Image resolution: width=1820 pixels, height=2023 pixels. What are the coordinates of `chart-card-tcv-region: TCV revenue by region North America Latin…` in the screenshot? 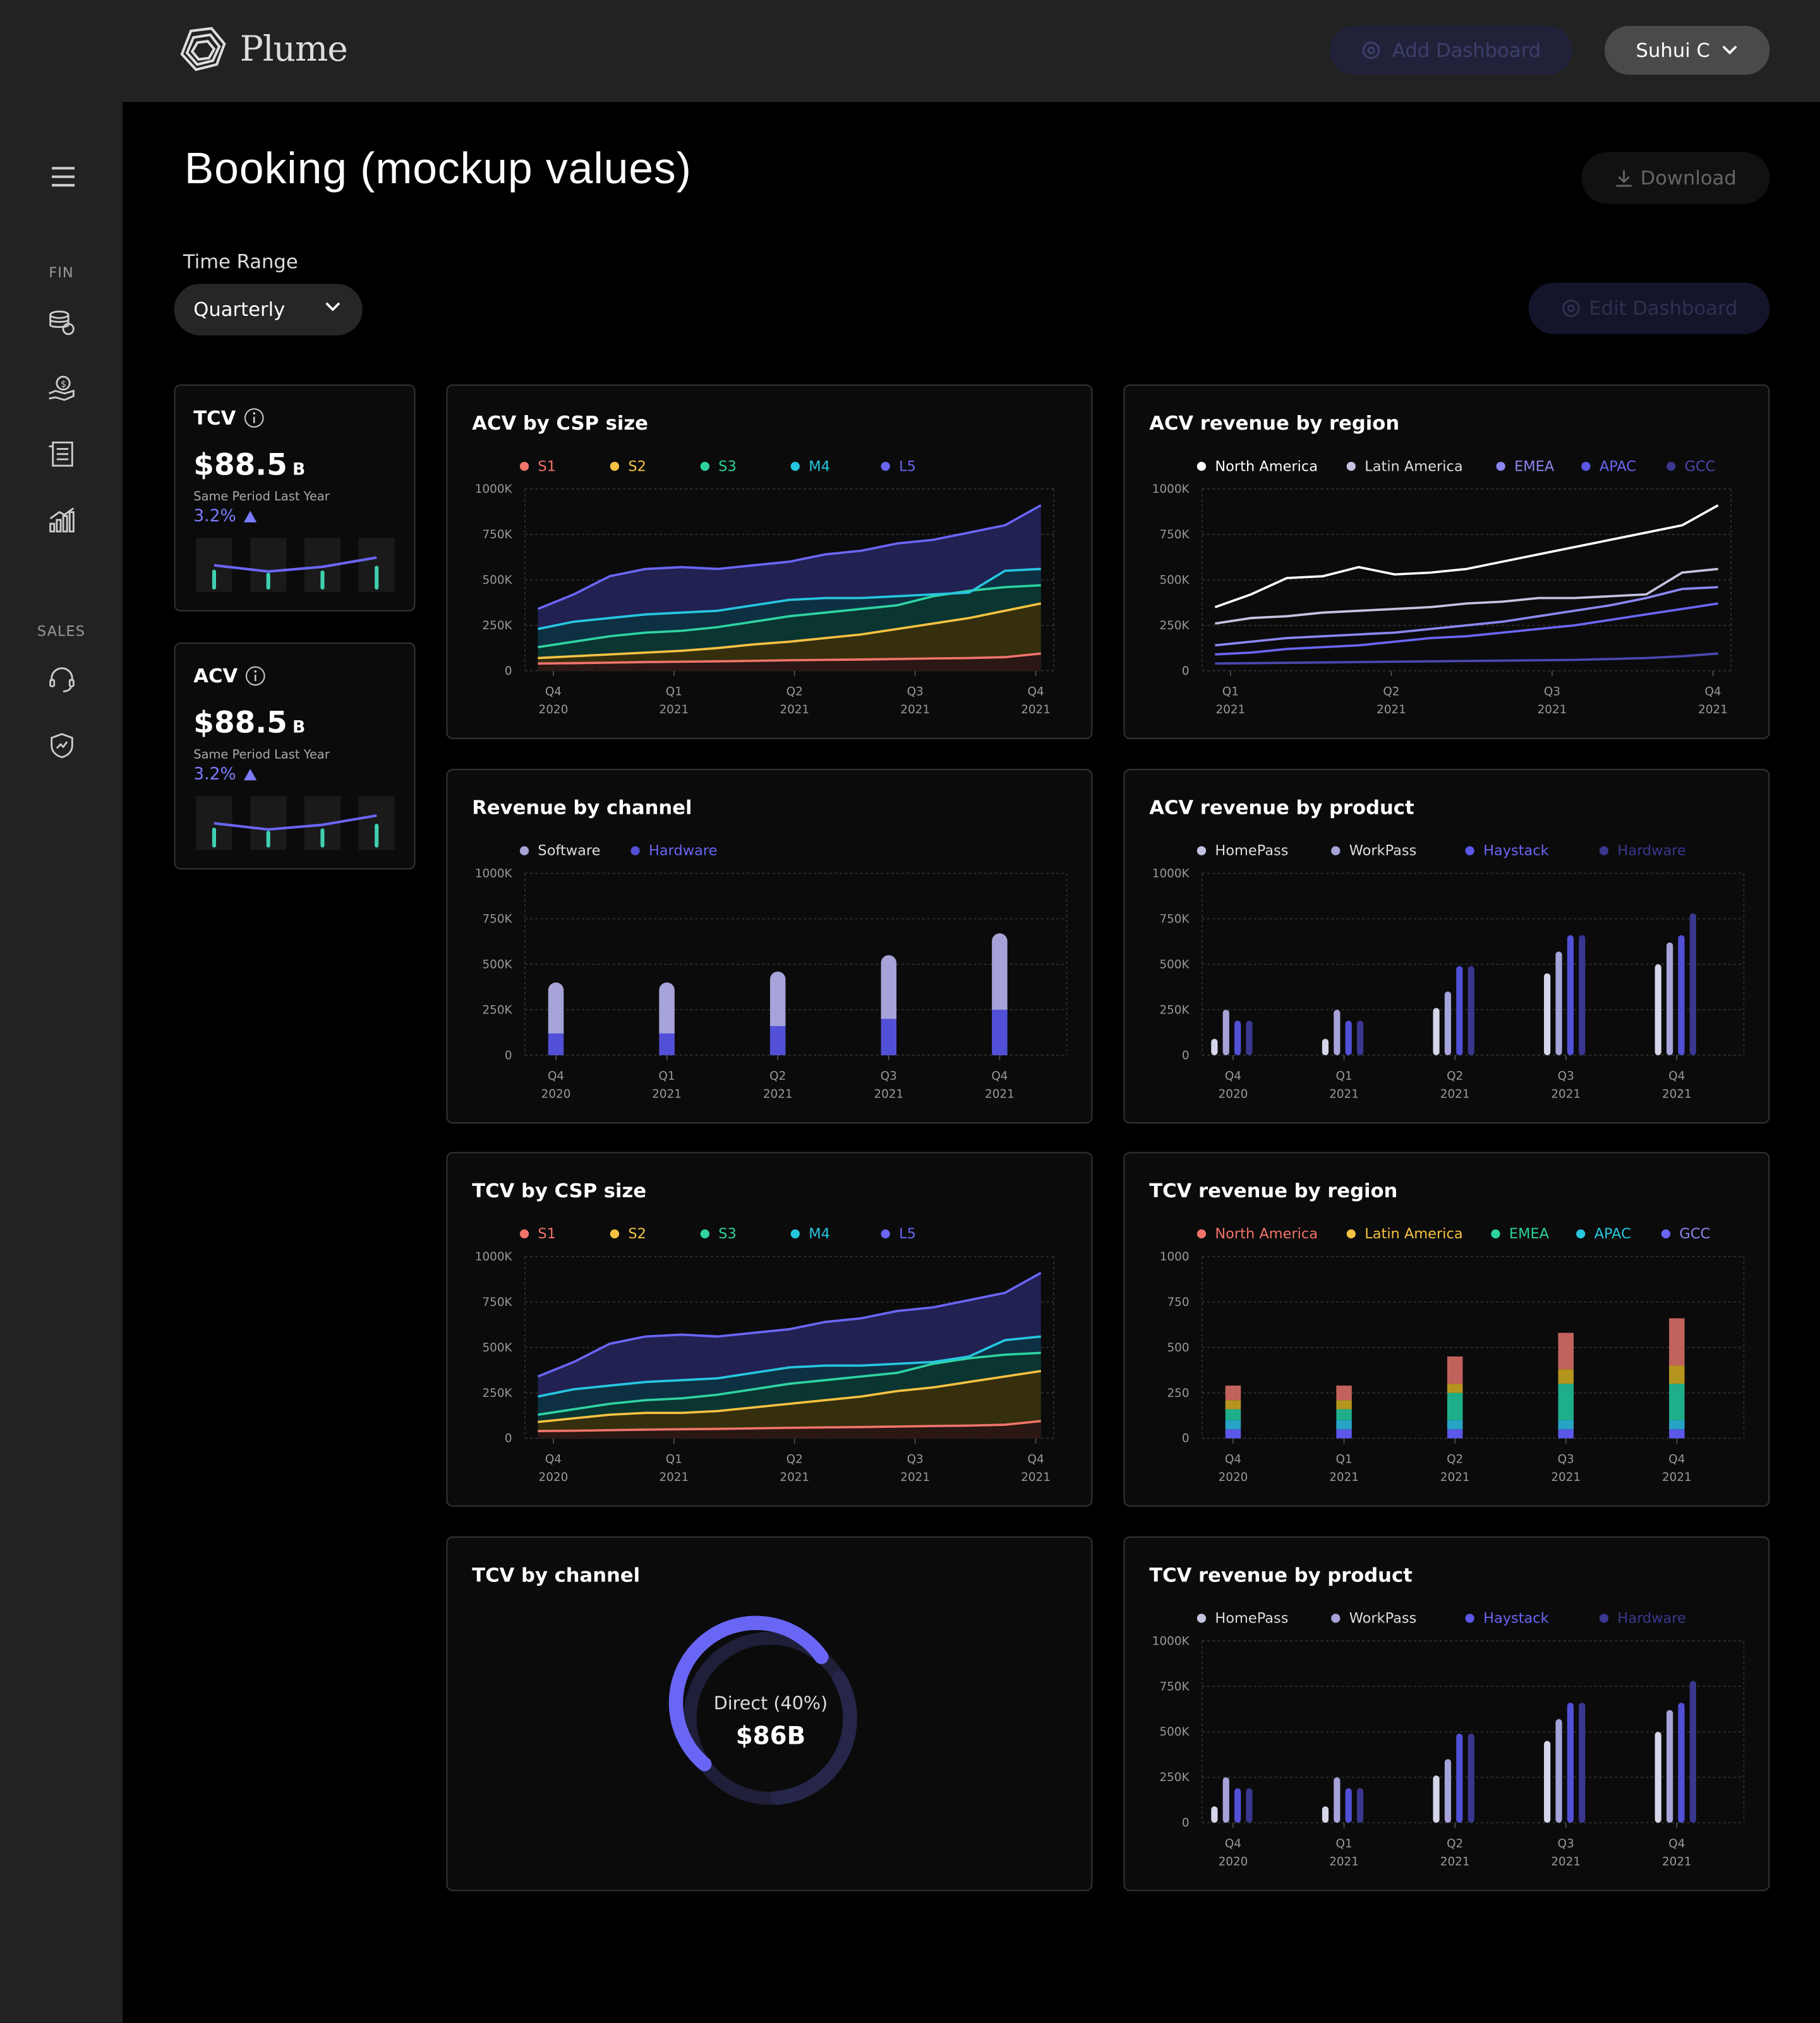 It's located at (1446, 1330).